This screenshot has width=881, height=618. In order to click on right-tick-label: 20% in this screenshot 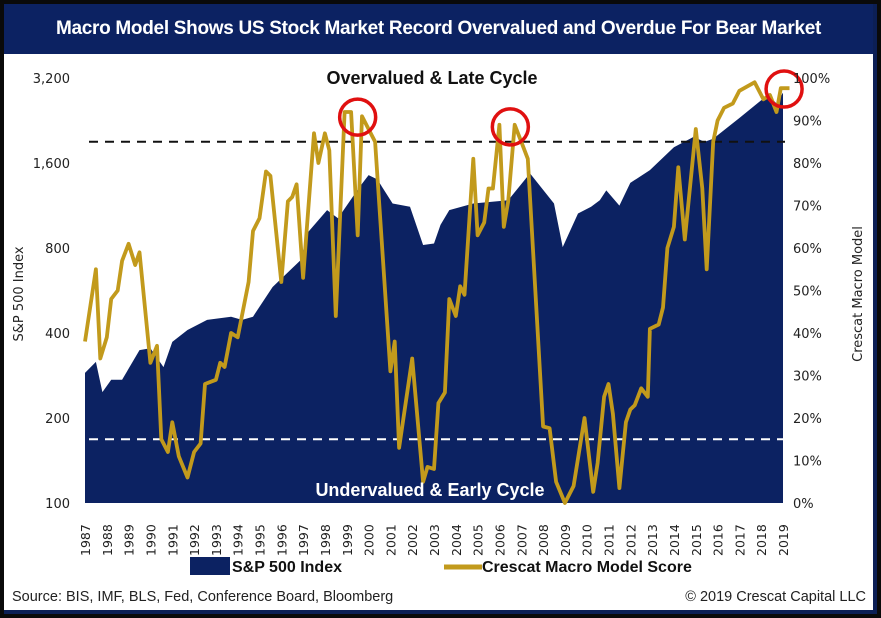, I will do `click(807, 419)`.